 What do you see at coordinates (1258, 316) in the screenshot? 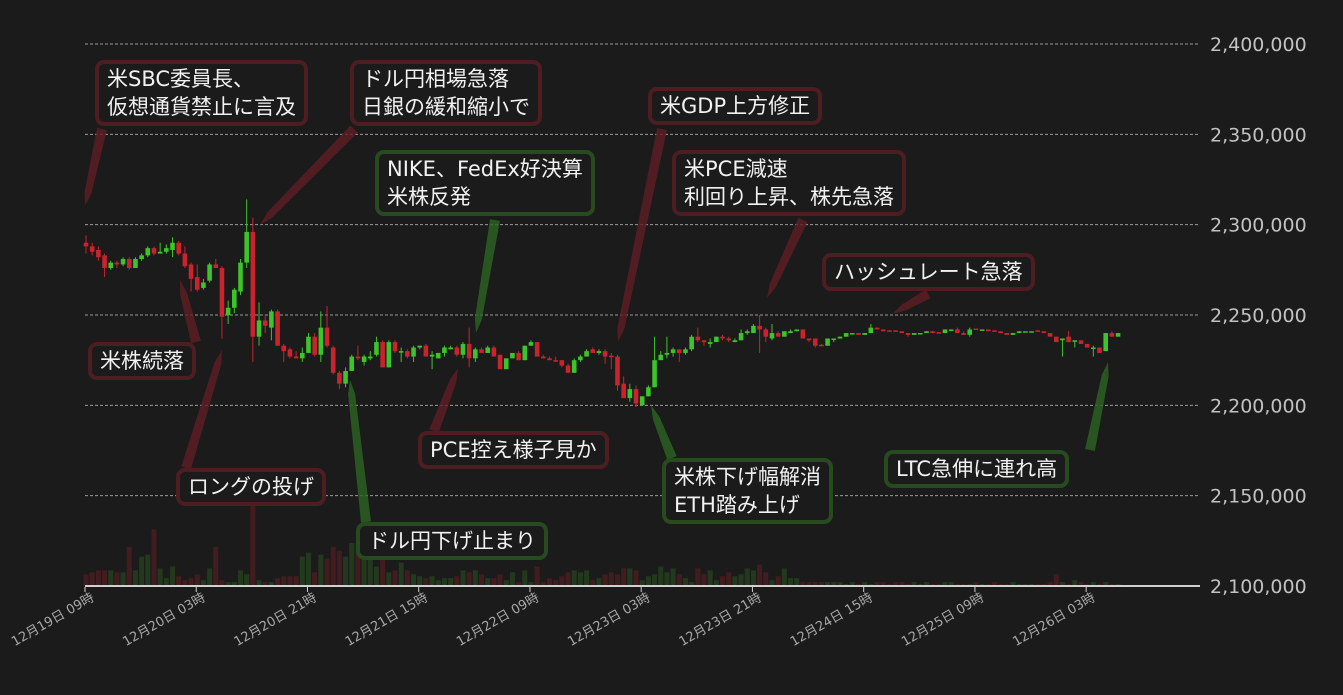
I see `y-tick-label: 2,250,000` at bounding box center [1258, 316].